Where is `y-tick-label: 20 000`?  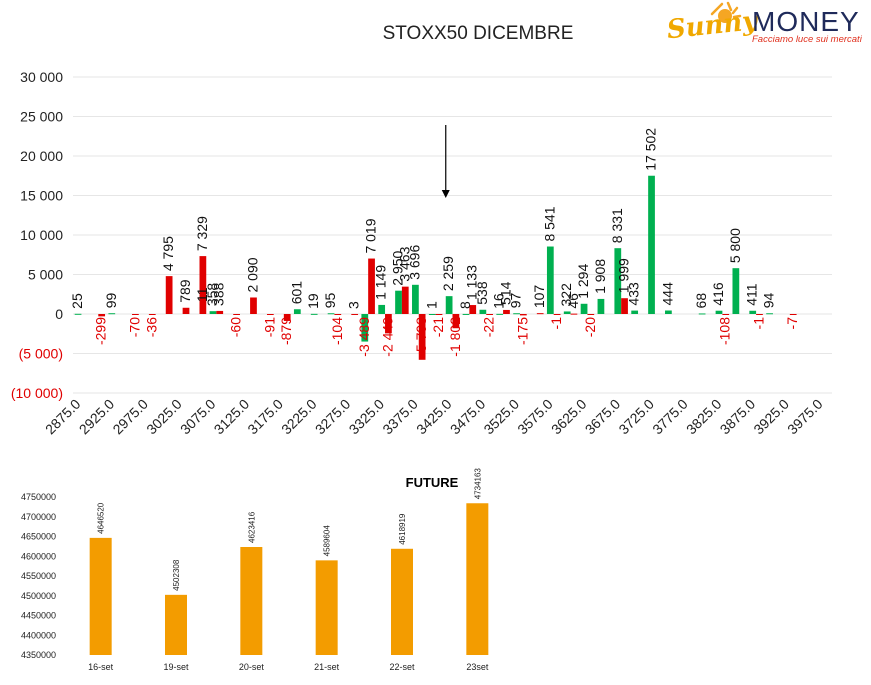 y-tick-label: 20 000 is located at coordinates (41, 156).